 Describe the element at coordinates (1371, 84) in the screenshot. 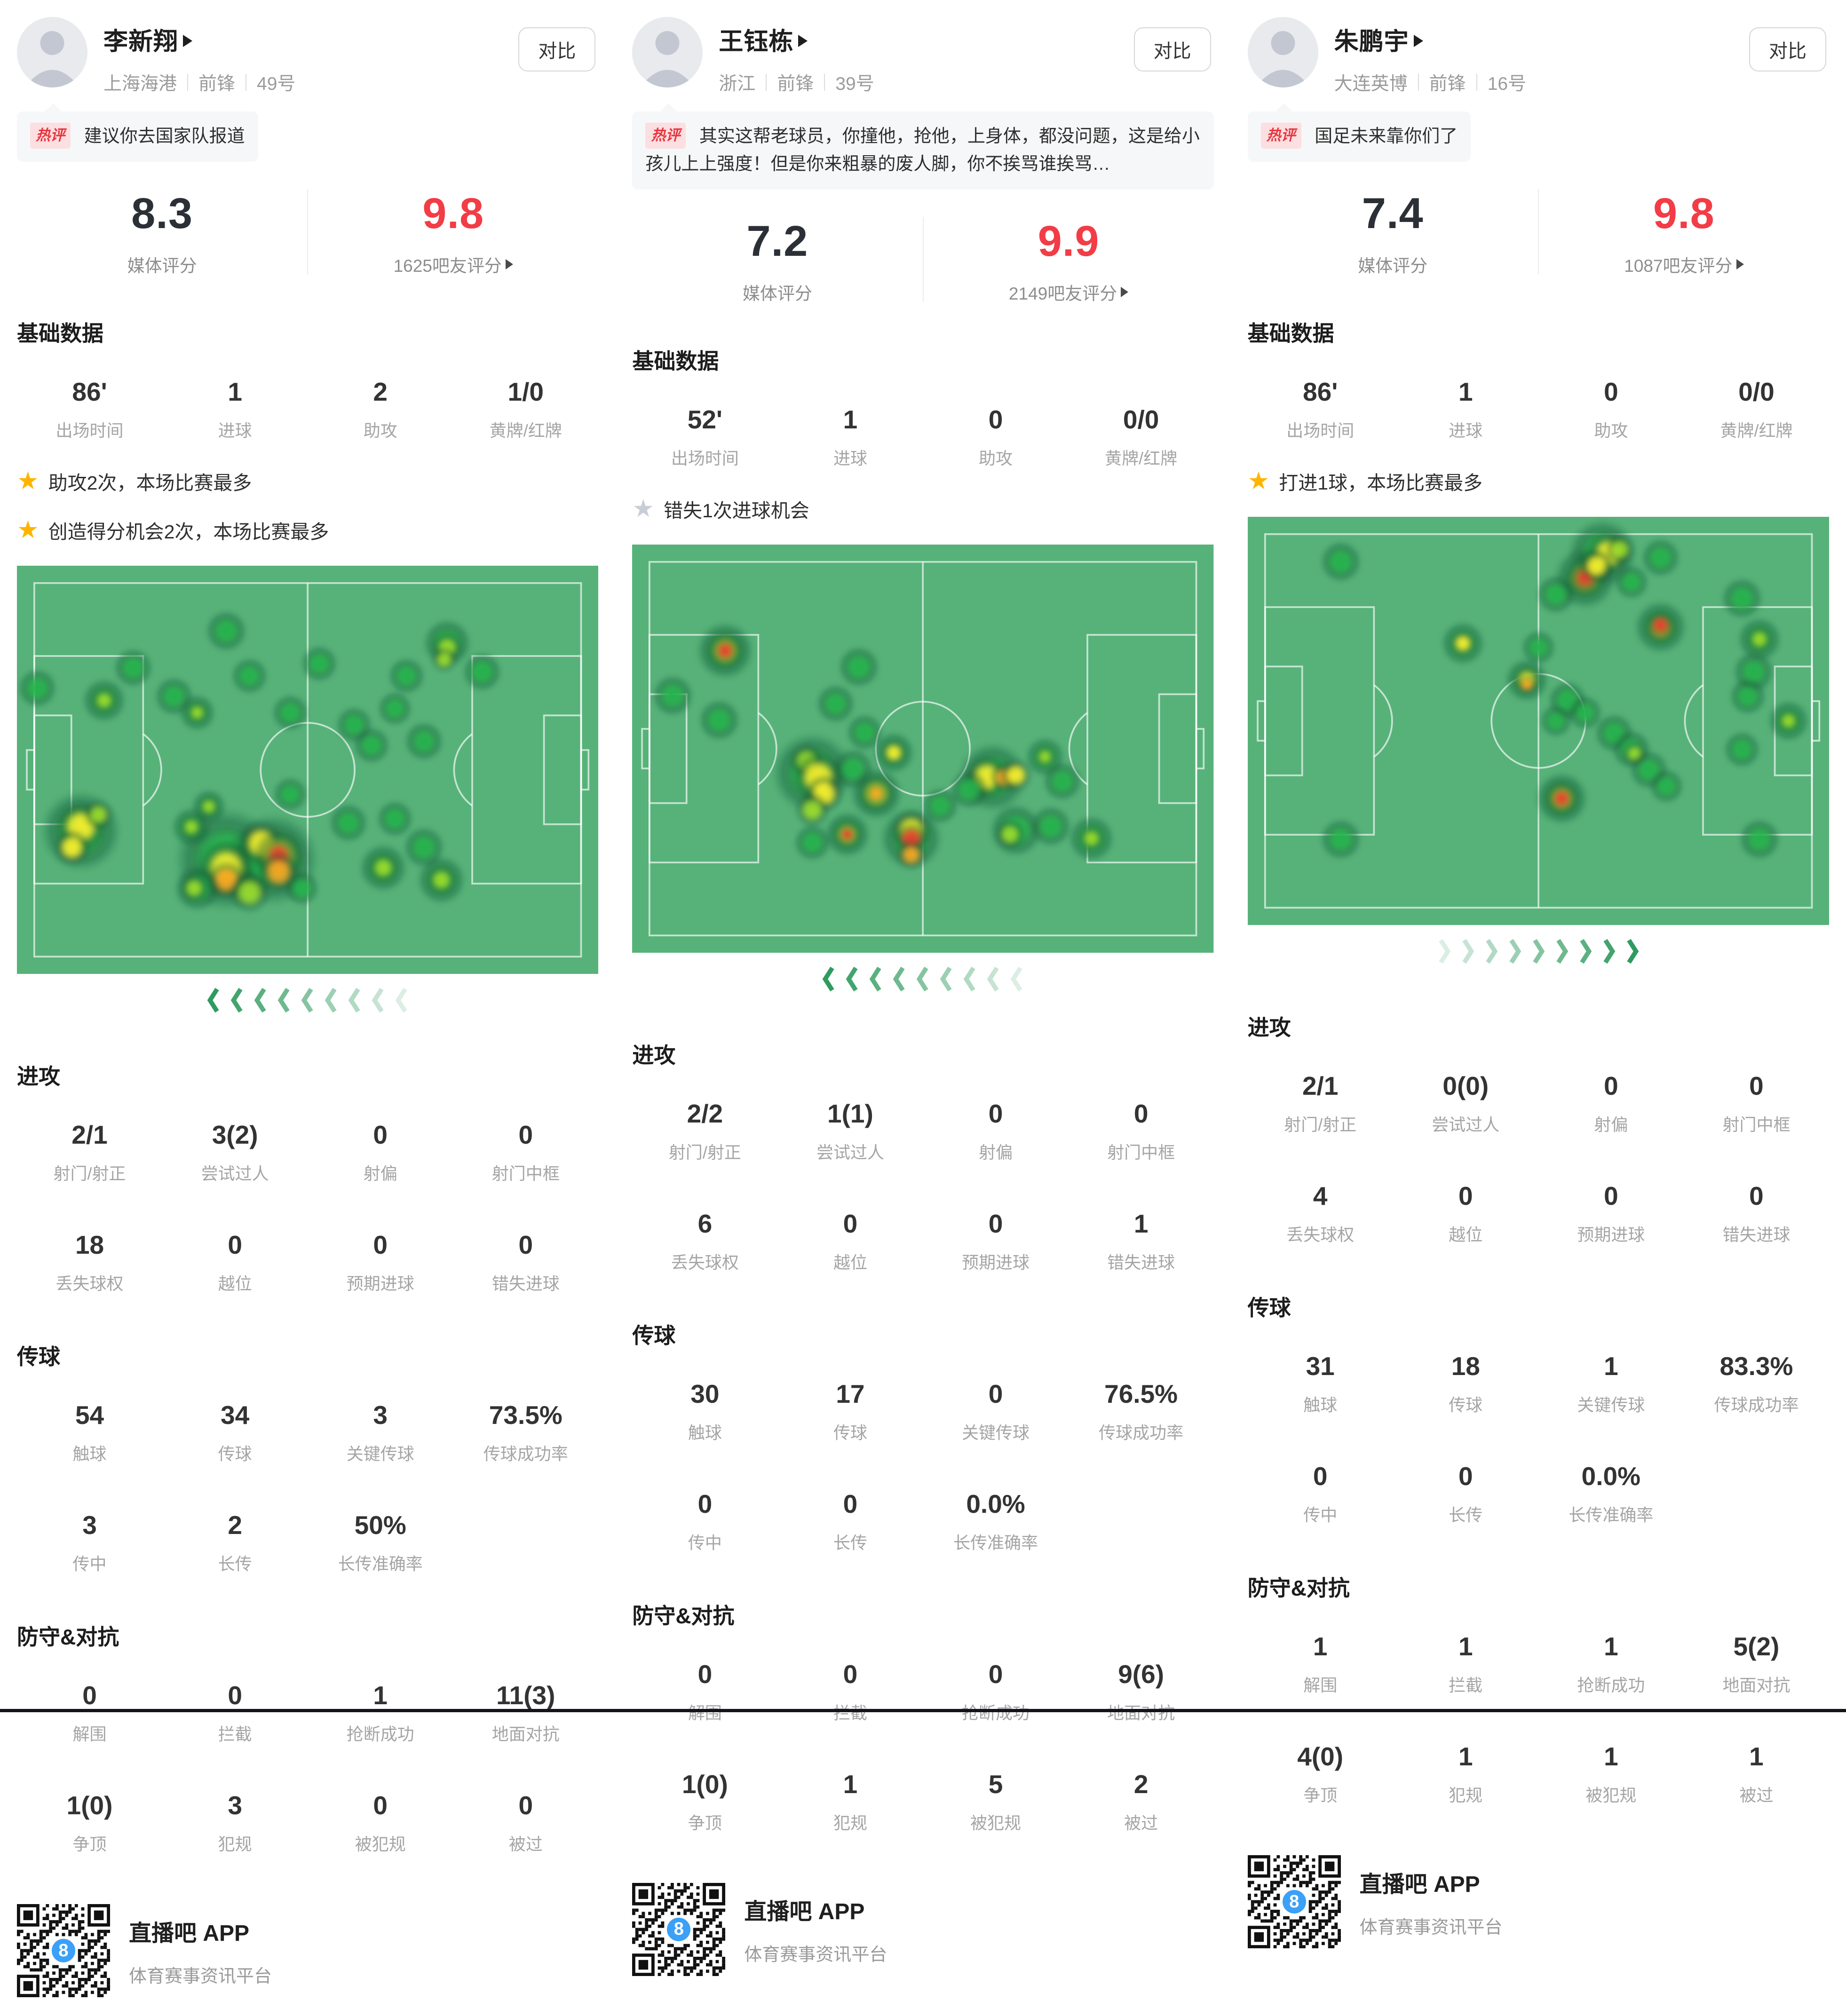

I see `team-name: 大连英博` at that location.